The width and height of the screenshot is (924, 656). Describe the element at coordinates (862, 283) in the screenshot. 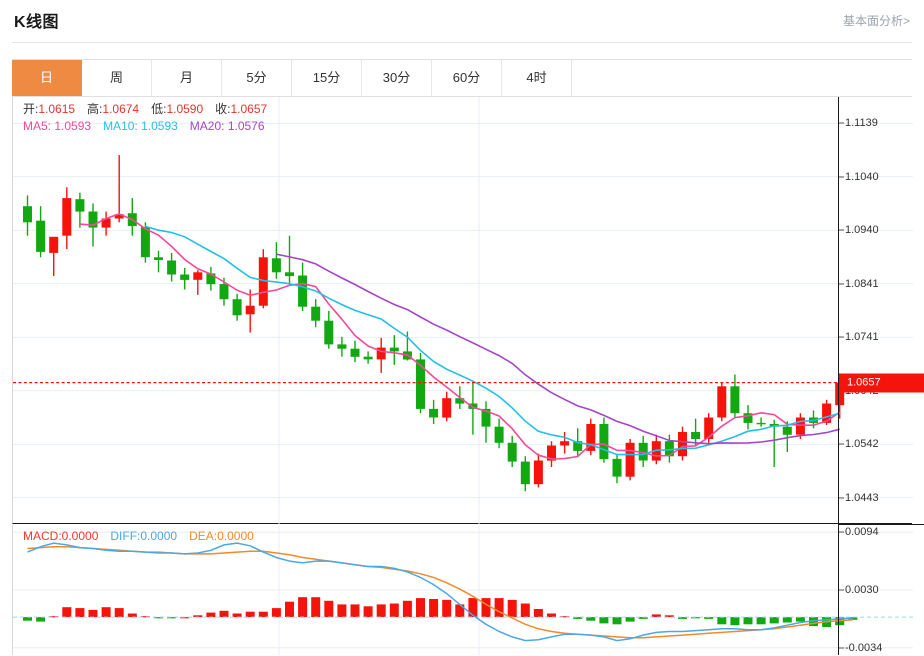

I see `price-tick-label: 1.0841` at that location.